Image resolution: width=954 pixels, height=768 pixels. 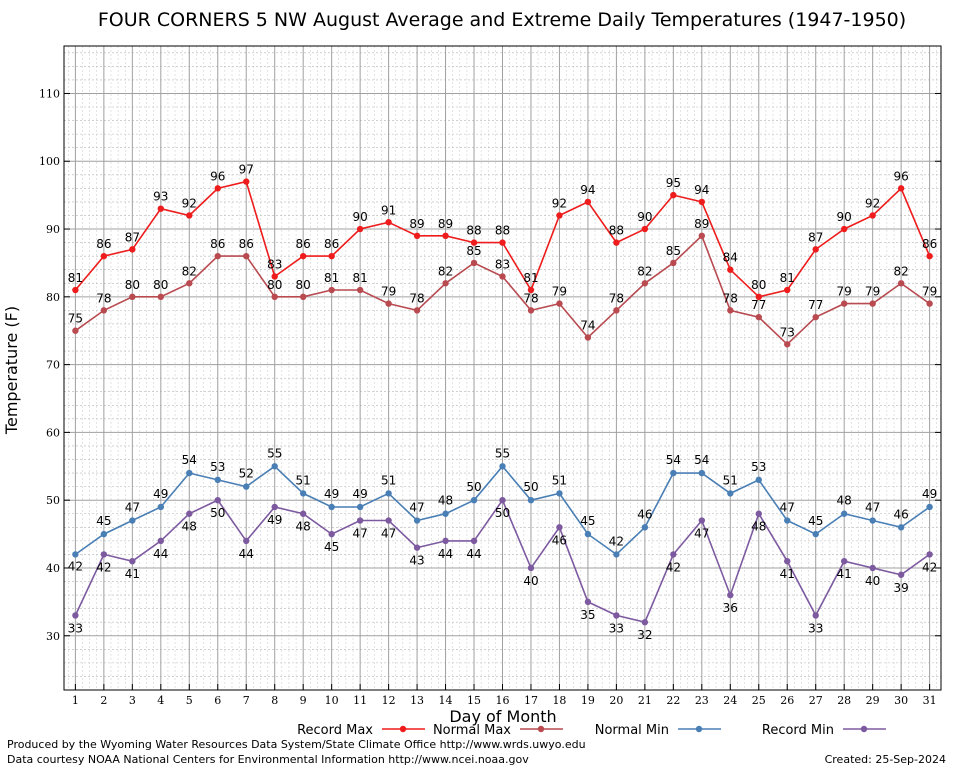 What do you see at coordinates (132, 237) in the screenshot?
I see `record-max-data-label: 87` at bounding box center [132, 237].